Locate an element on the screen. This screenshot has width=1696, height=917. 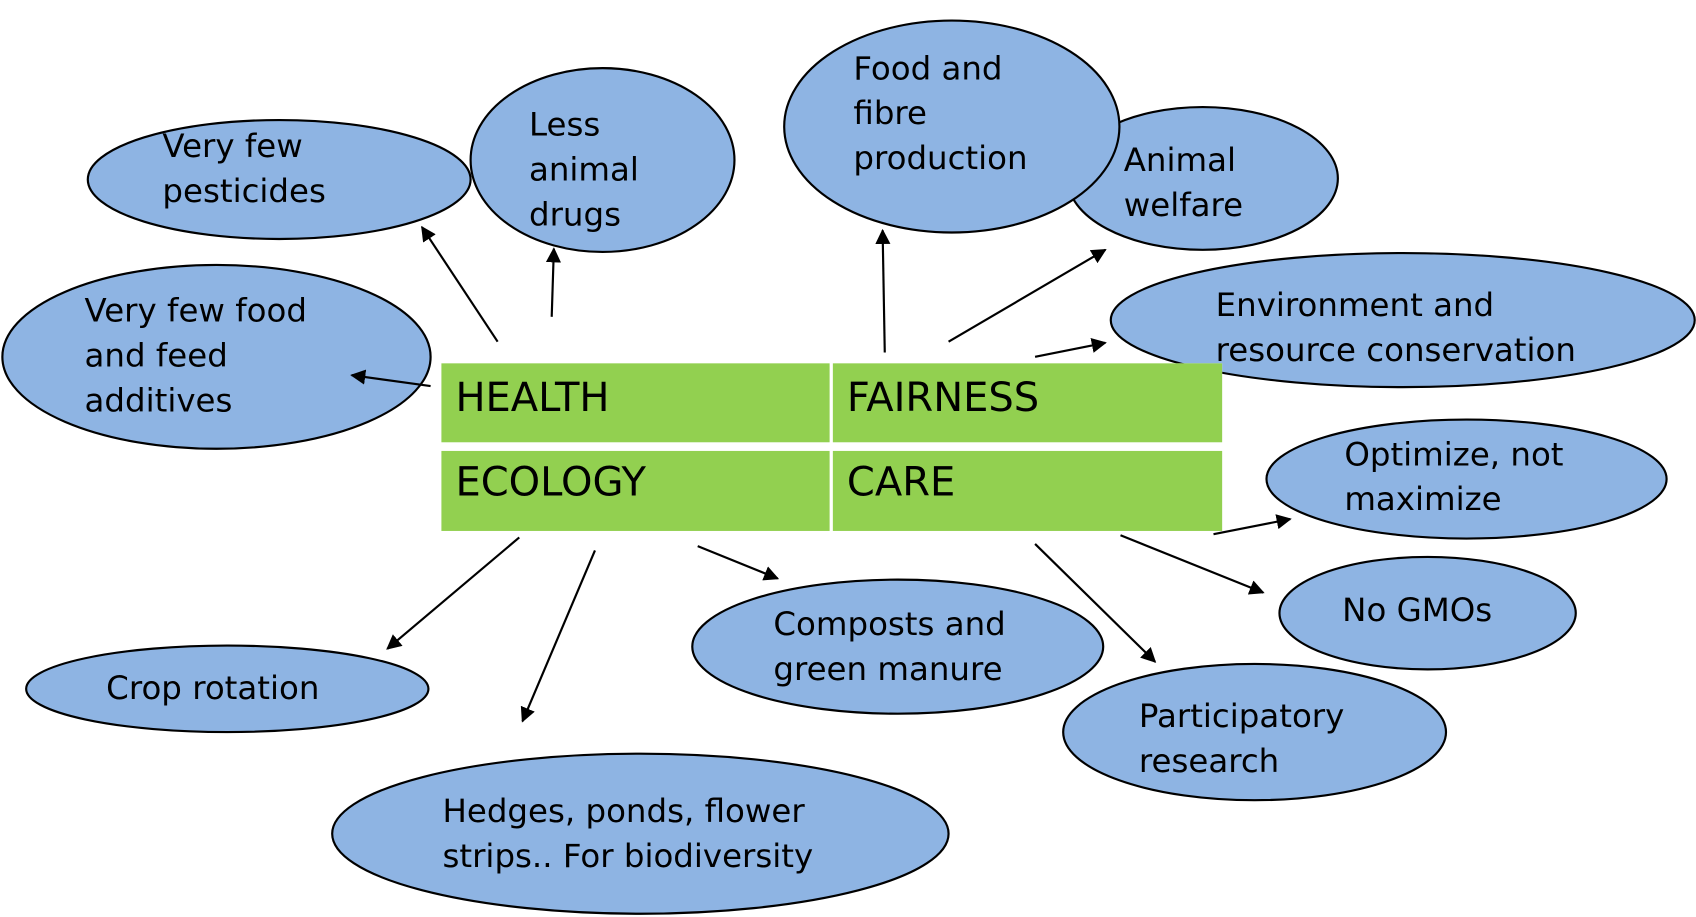
node-label: No GMOs is located at coordinates (1417, 610).